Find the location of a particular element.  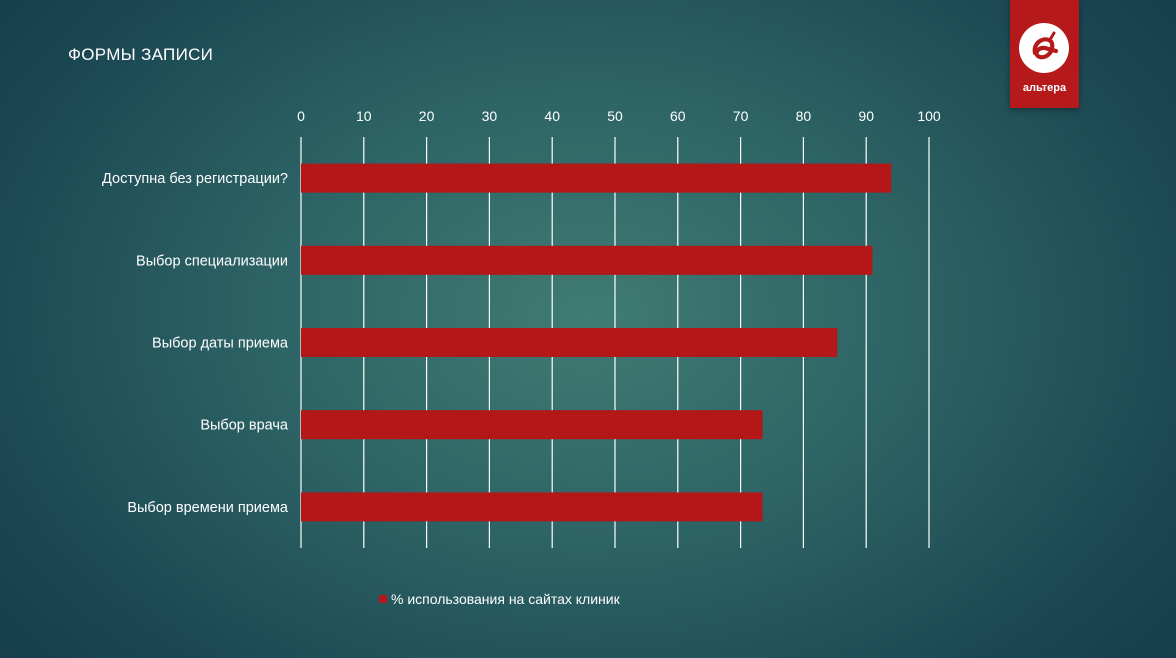

x-tick-label: 80 is located at coordinates (804, 116).